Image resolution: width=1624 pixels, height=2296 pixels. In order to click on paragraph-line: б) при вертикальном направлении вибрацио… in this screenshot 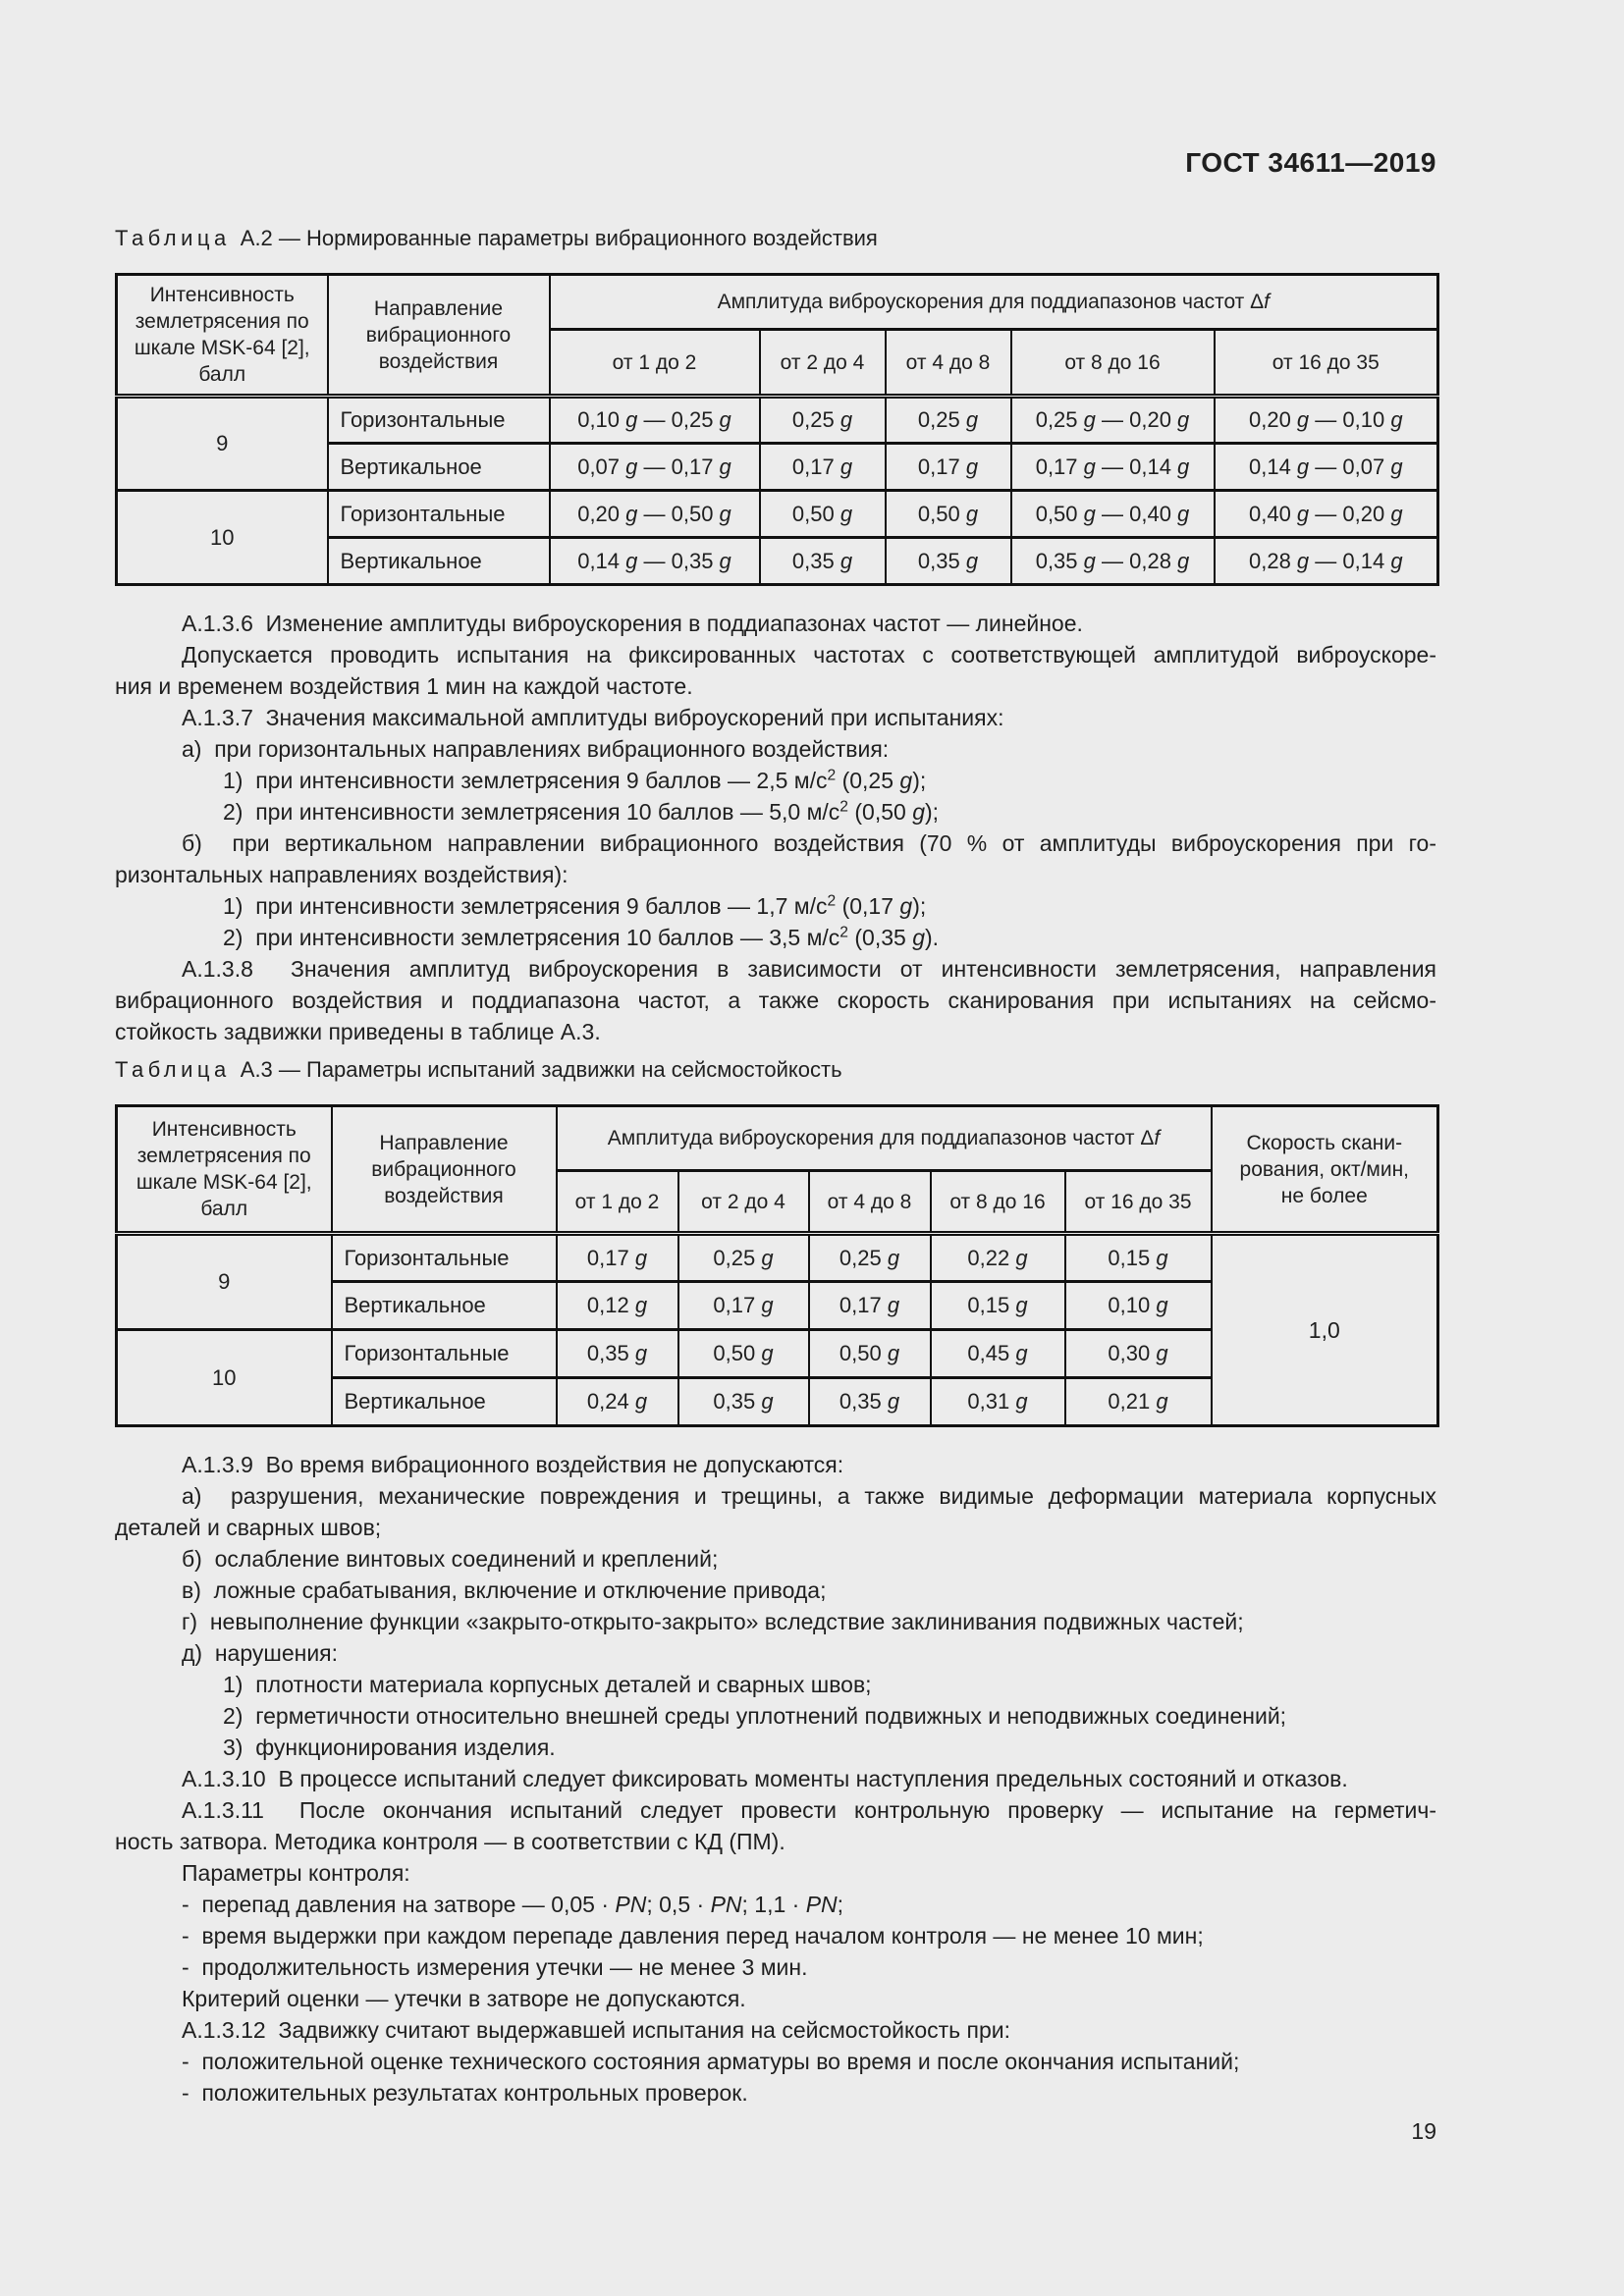, I will do `click(809, 843)`.